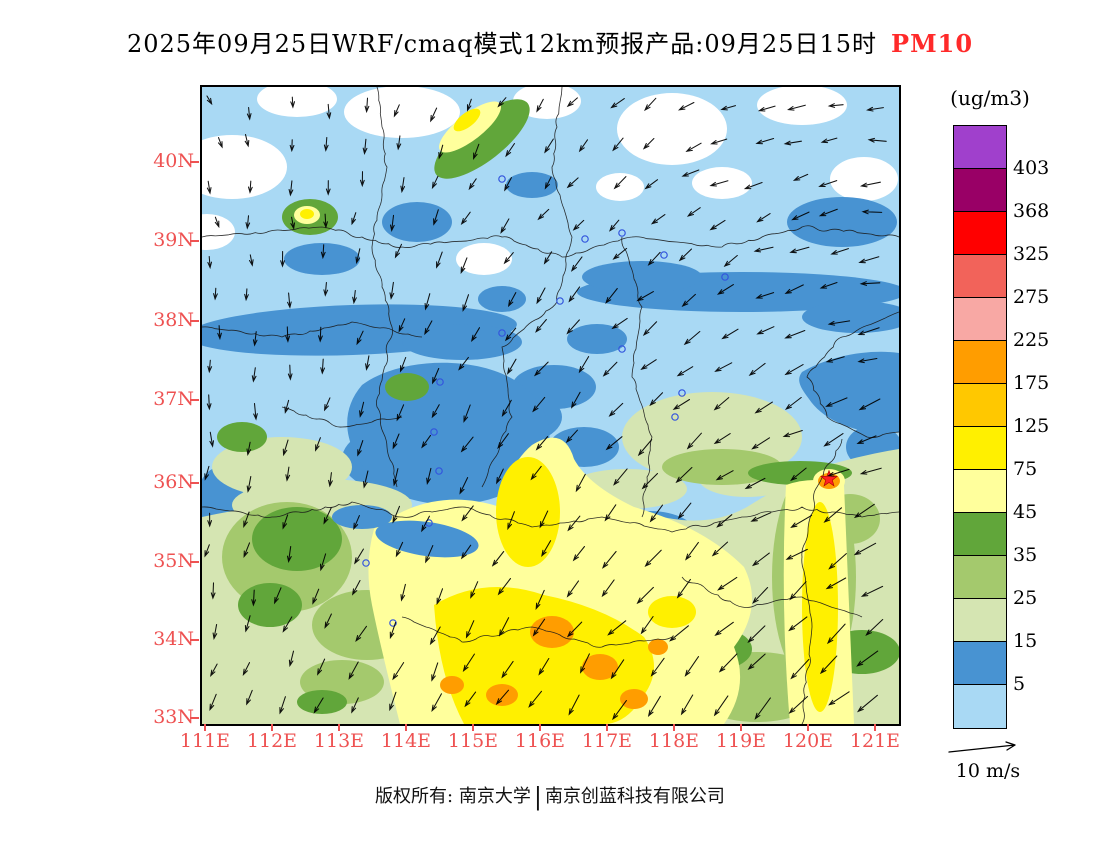 The height and width of the screenshot is (850, 1100). I want to click on title-text: 2025年09月25日WRF/cmaq模式12km预报产品:09月25日15时, so click(502, 44).